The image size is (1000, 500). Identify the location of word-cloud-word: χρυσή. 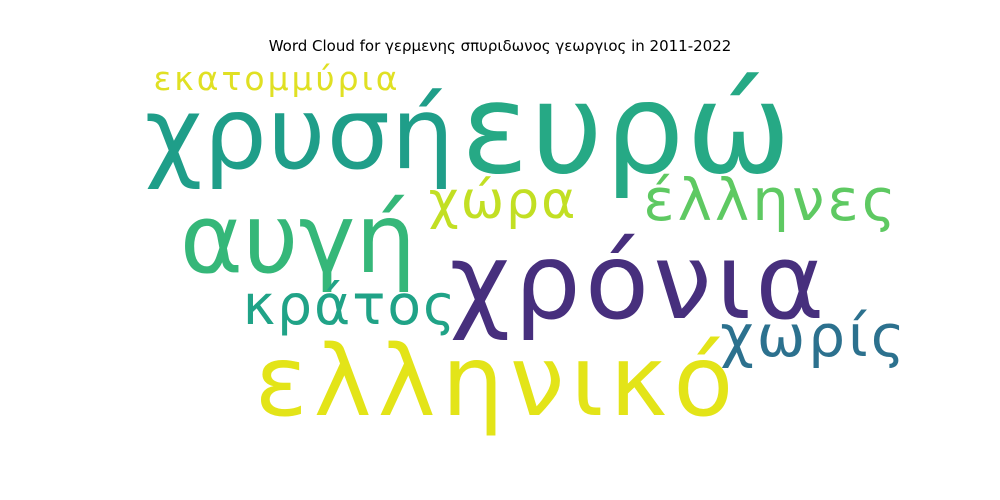
(300, 133).